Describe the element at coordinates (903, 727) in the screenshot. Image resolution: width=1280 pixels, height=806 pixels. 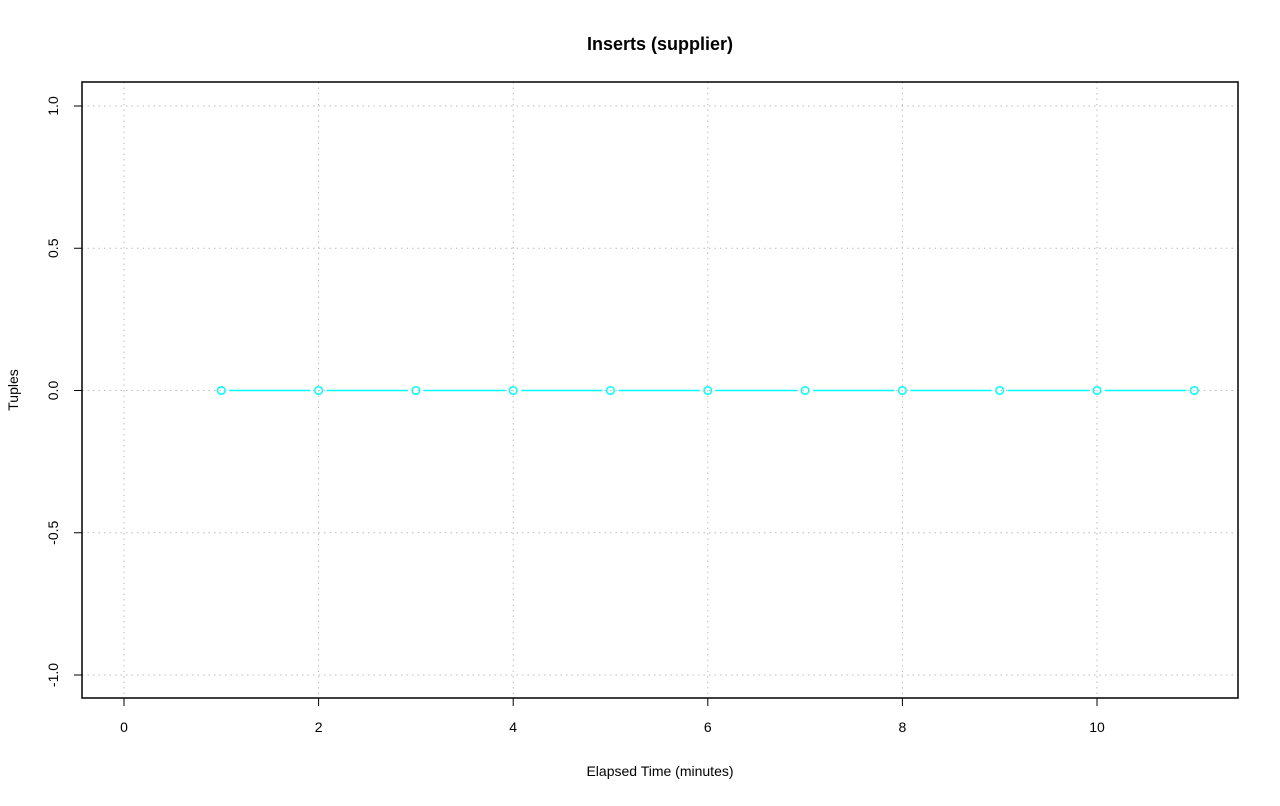
I see `x-tick-label: 8` at that location.